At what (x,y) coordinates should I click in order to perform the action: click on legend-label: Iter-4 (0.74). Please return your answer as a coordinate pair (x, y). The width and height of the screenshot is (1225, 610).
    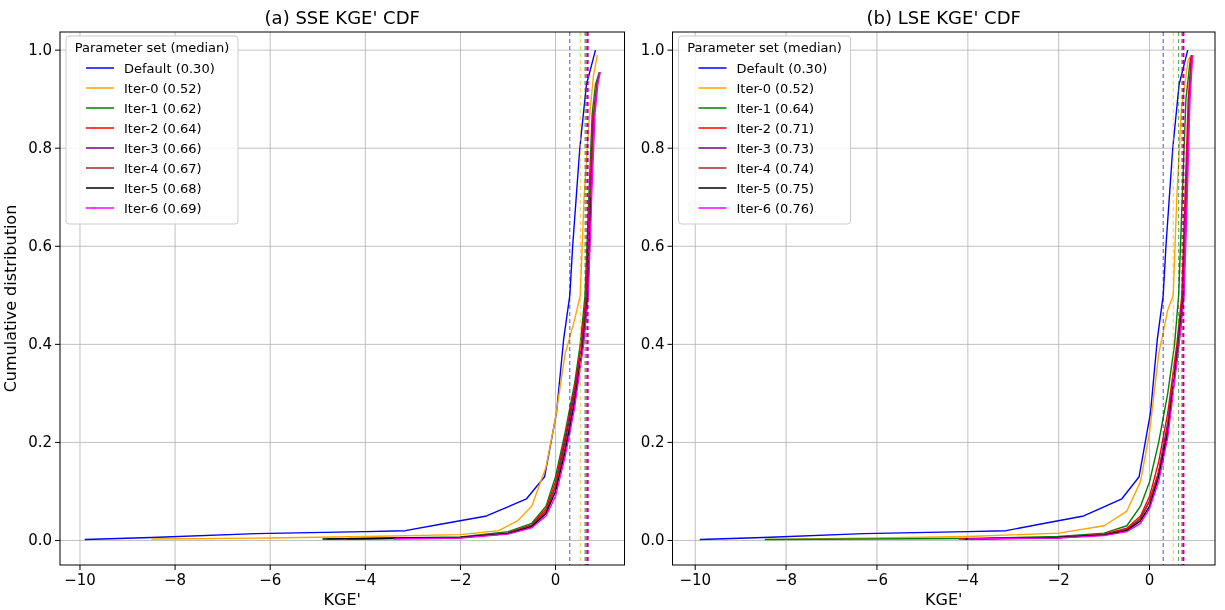
    Looking at the image, I should click on (775, 168).